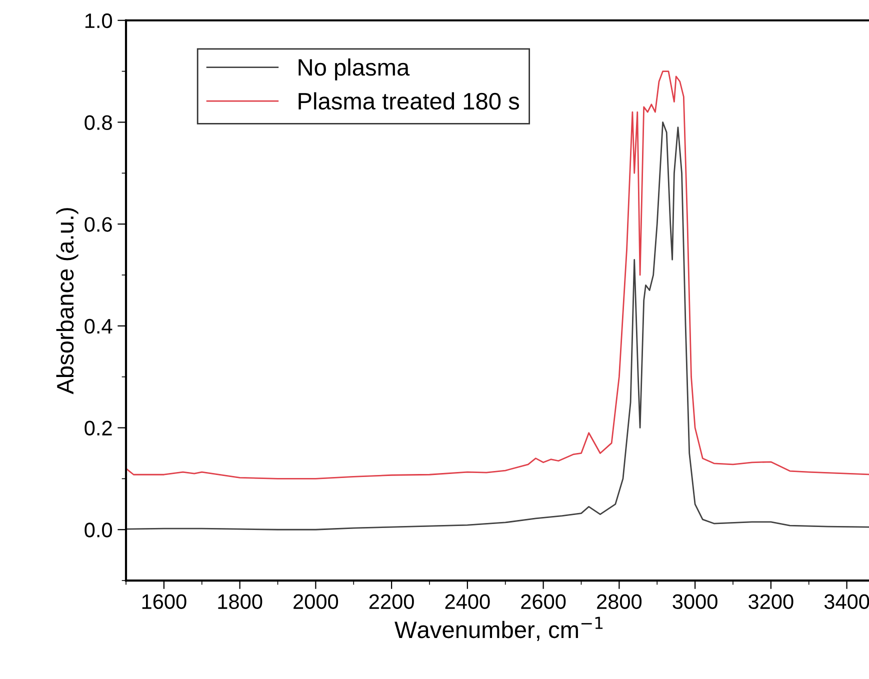 The width and height of the screenshot is (869, 679). I want to click on legend-label: No plasma, so click(354, 69).